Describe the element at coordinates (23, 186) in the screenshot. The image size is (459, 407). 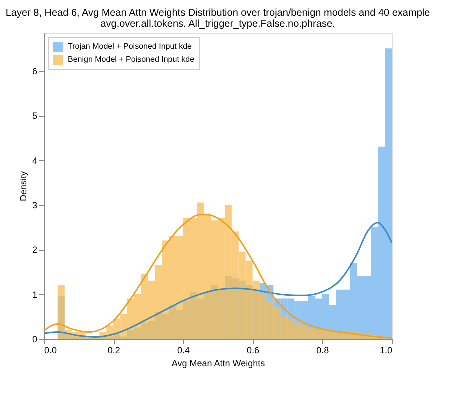
I see `y-axis-title: Density` at that location.